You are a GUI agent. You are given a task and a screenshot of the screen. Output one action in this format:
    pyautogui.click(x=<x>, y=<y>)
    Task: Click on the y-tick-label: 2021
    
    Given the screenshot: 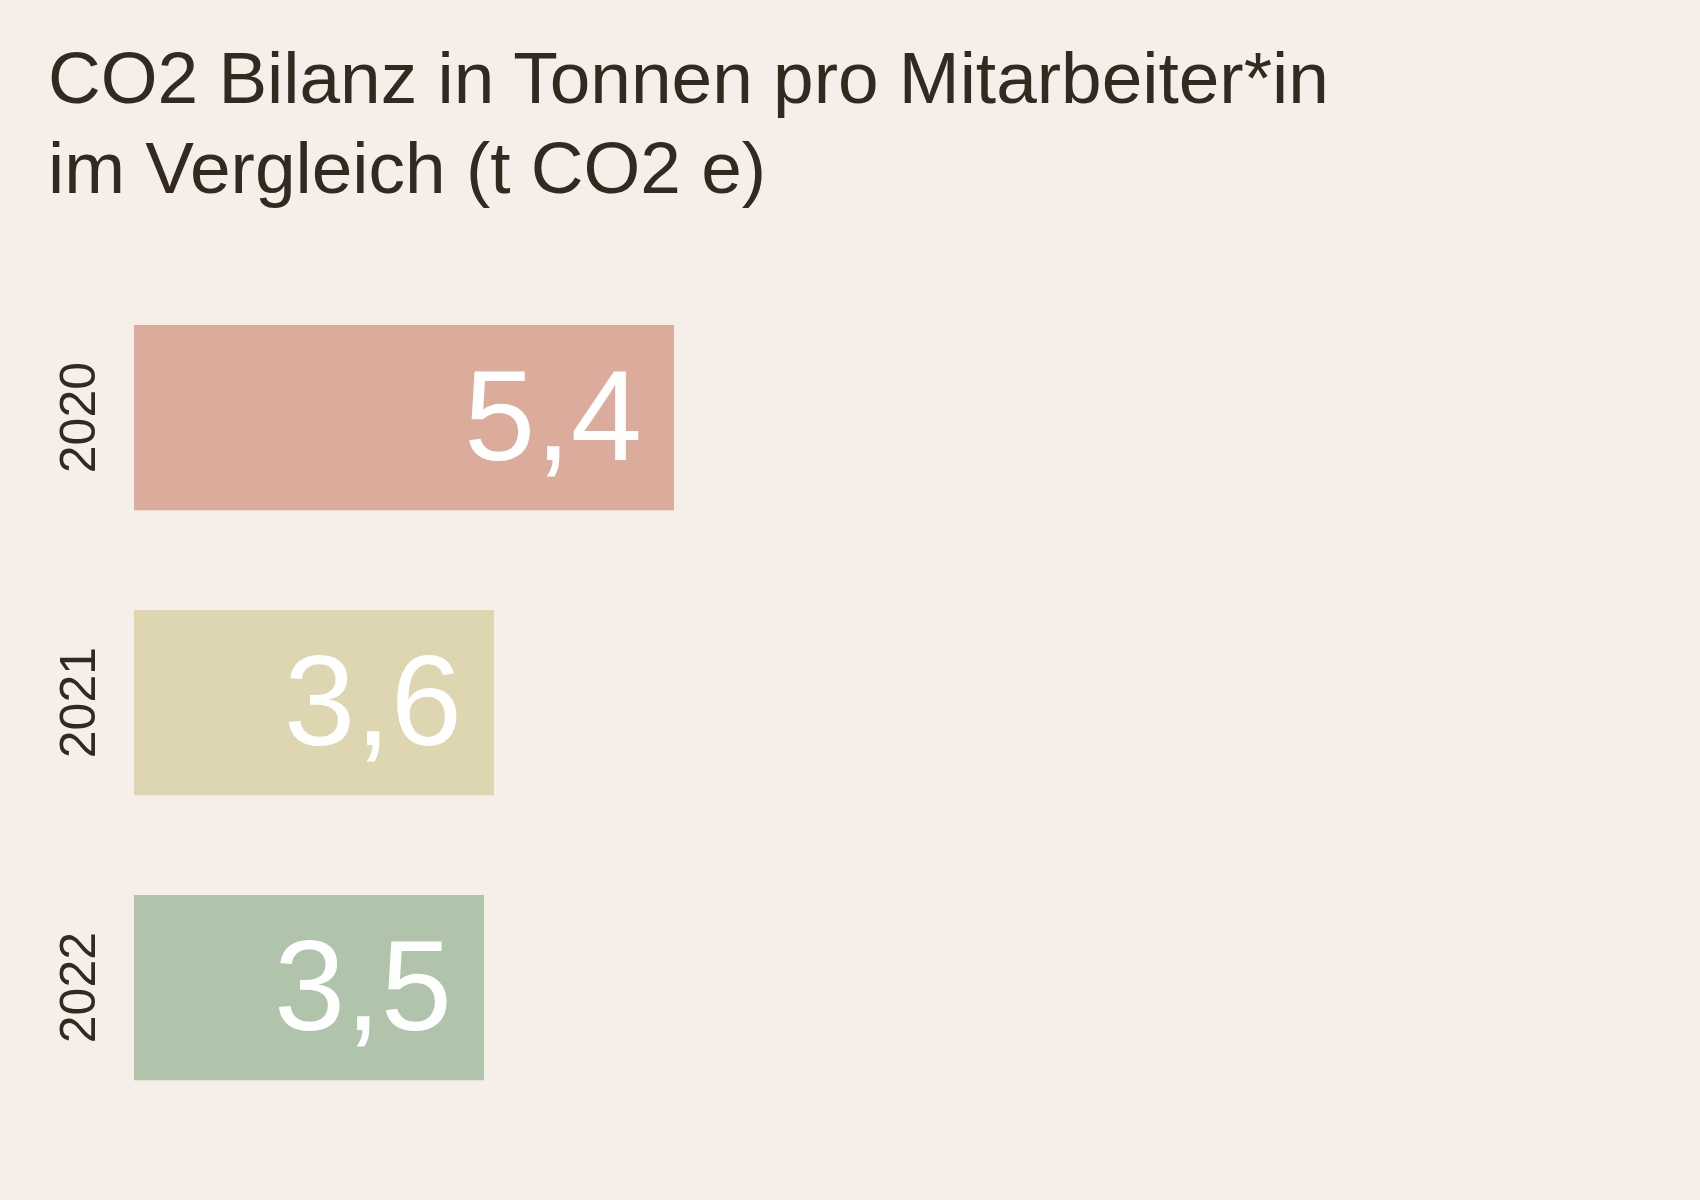 What is the action you would take?
    pyautogui.click(x=77, y=703)
    